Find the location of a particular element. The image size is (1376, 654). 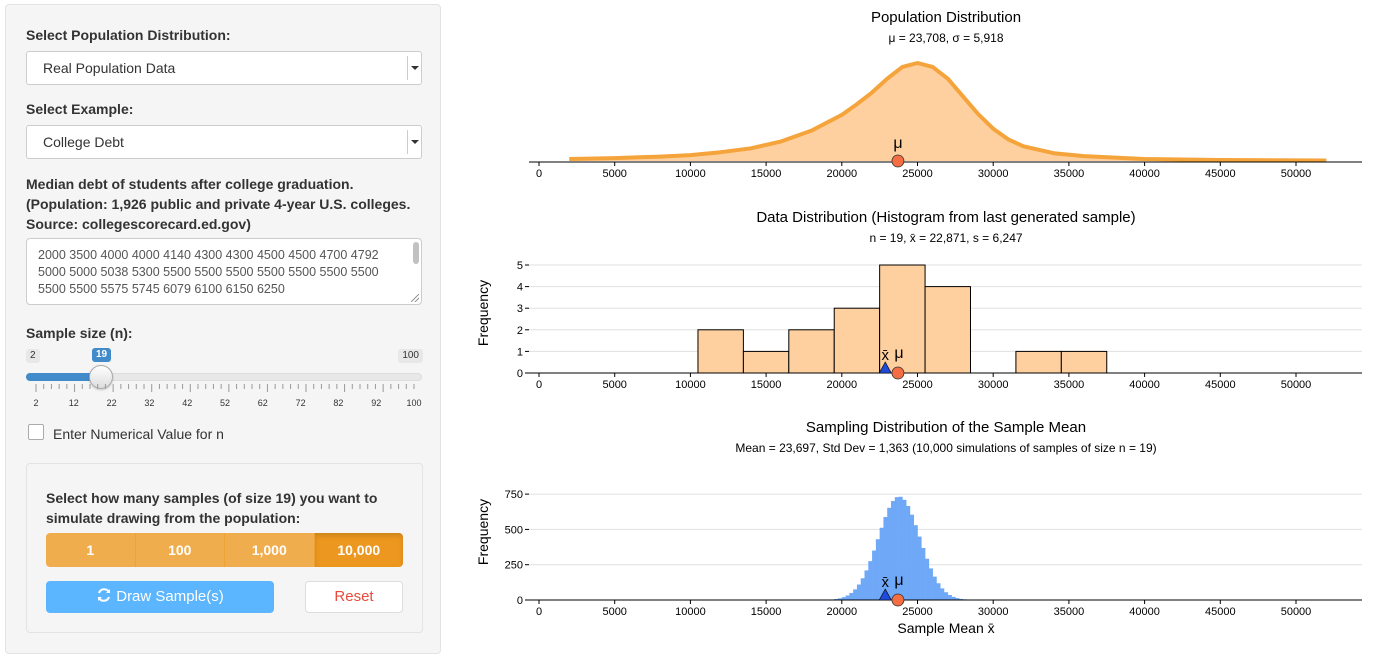

refresh-icon is located at coordinates (104, 595).